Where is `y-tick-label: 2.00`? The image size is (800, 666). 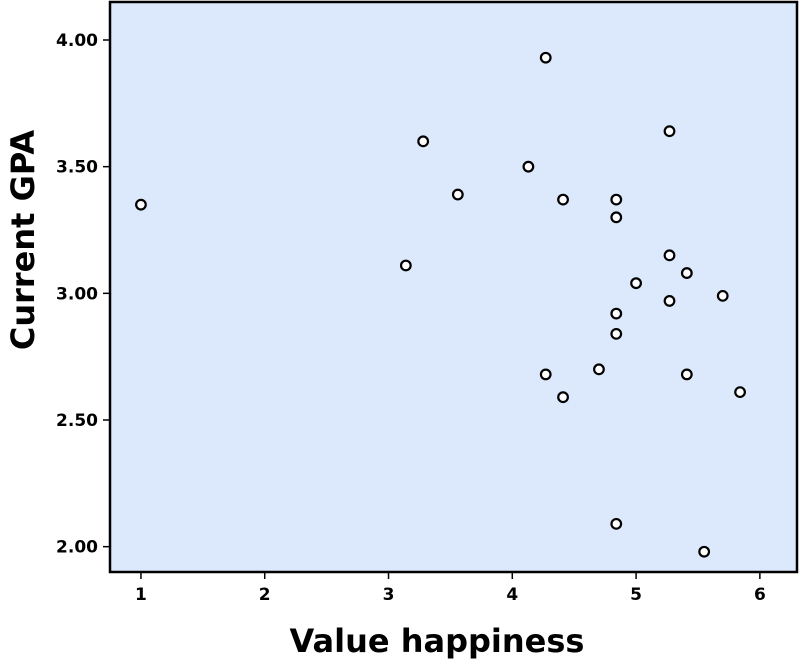
y-tick-label: 2.00 is located at coordinates (77, 548).